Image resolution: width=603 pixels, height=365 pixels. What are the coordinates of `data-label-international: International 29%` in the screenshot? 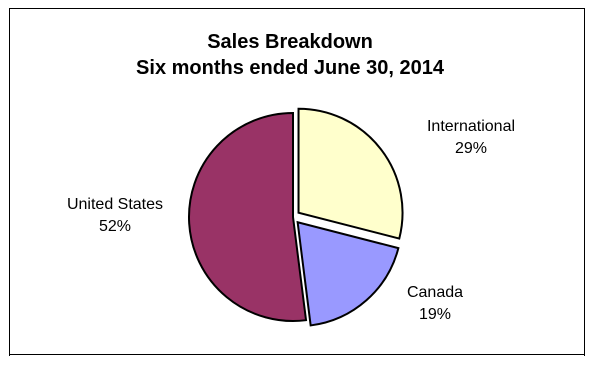 It's located at (471, 138).